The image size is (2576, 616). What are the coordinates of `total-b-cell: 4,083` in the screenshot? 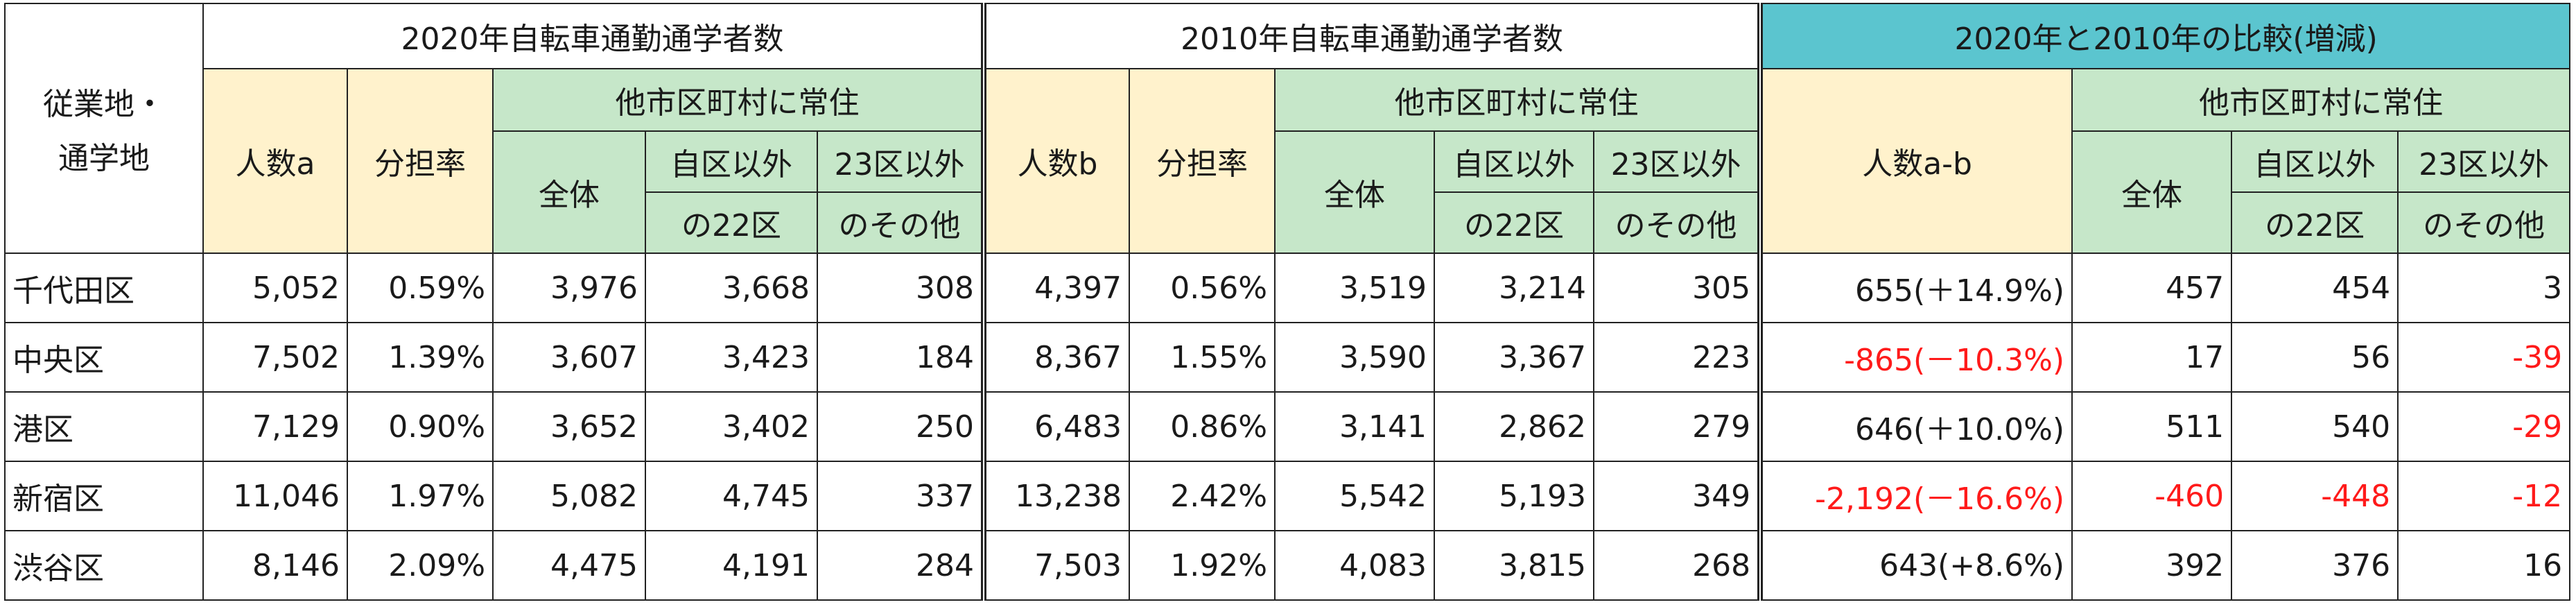 It's located at (1355, 565).